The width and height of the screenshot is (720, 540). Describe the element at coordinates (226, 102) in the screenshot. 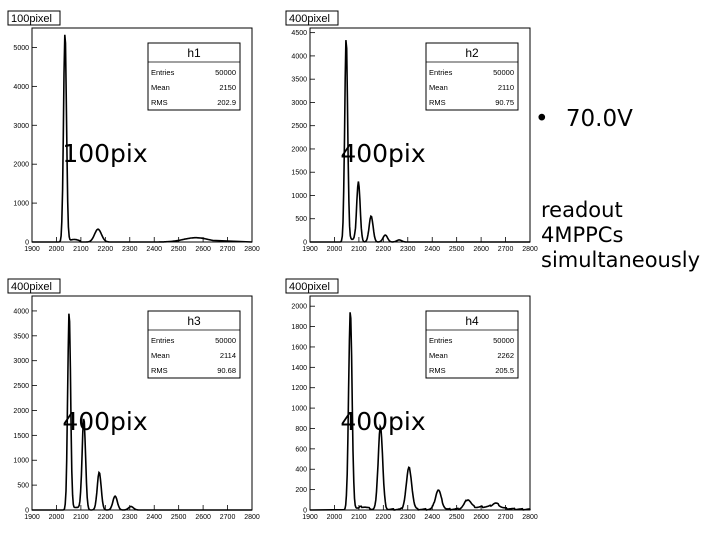

I see `stats-value-rms: 202.9` at that location.